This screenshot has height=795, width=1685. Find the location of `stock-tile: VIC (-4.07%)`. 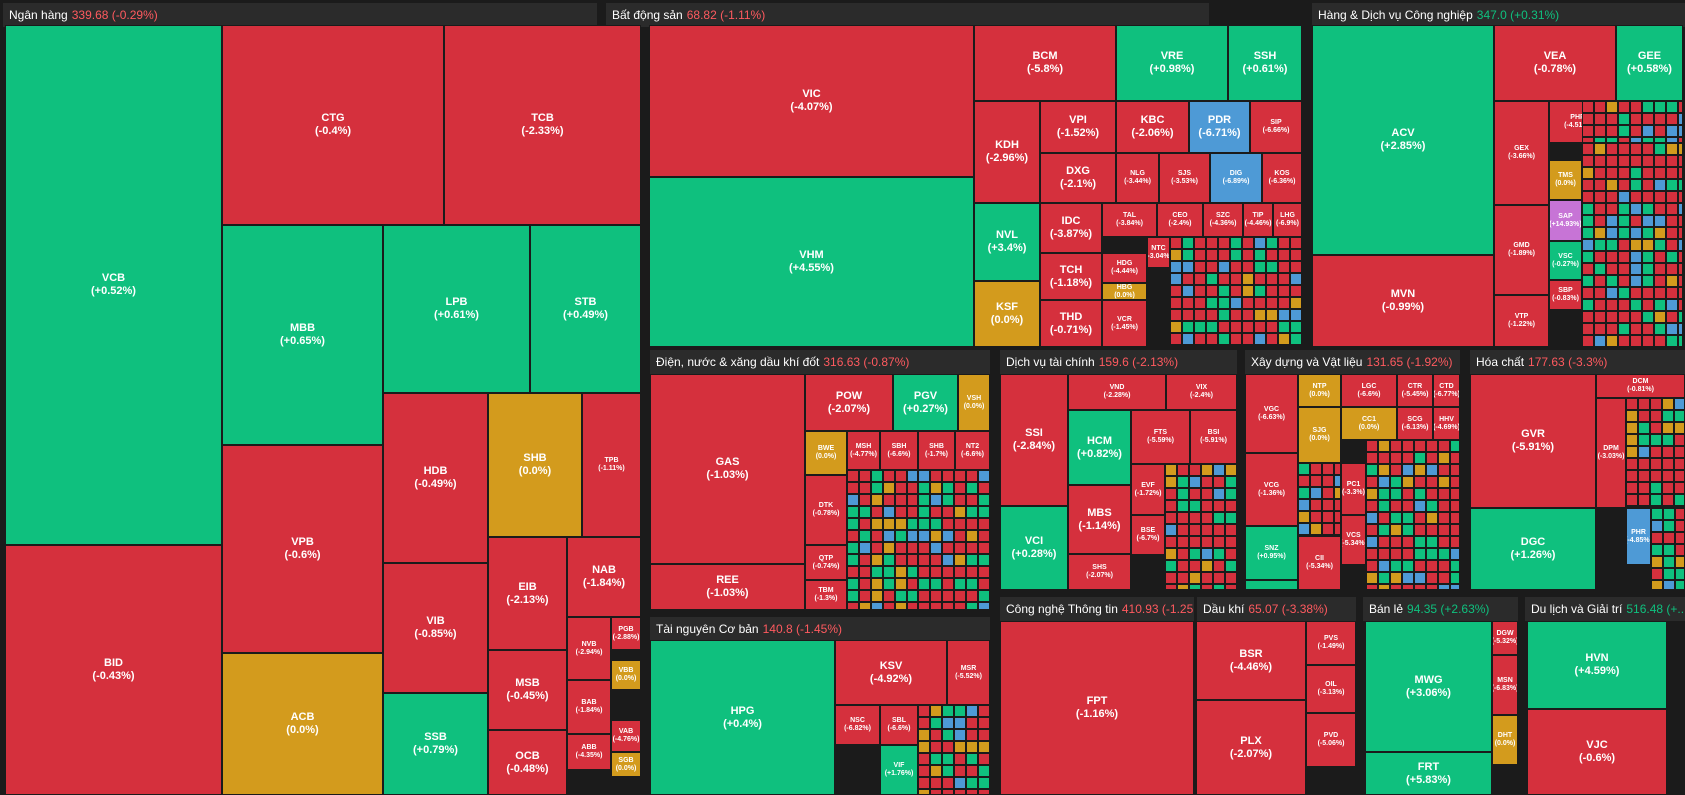

stock-tile: VIC (-4.07%) is located at coordinates (811, 101).